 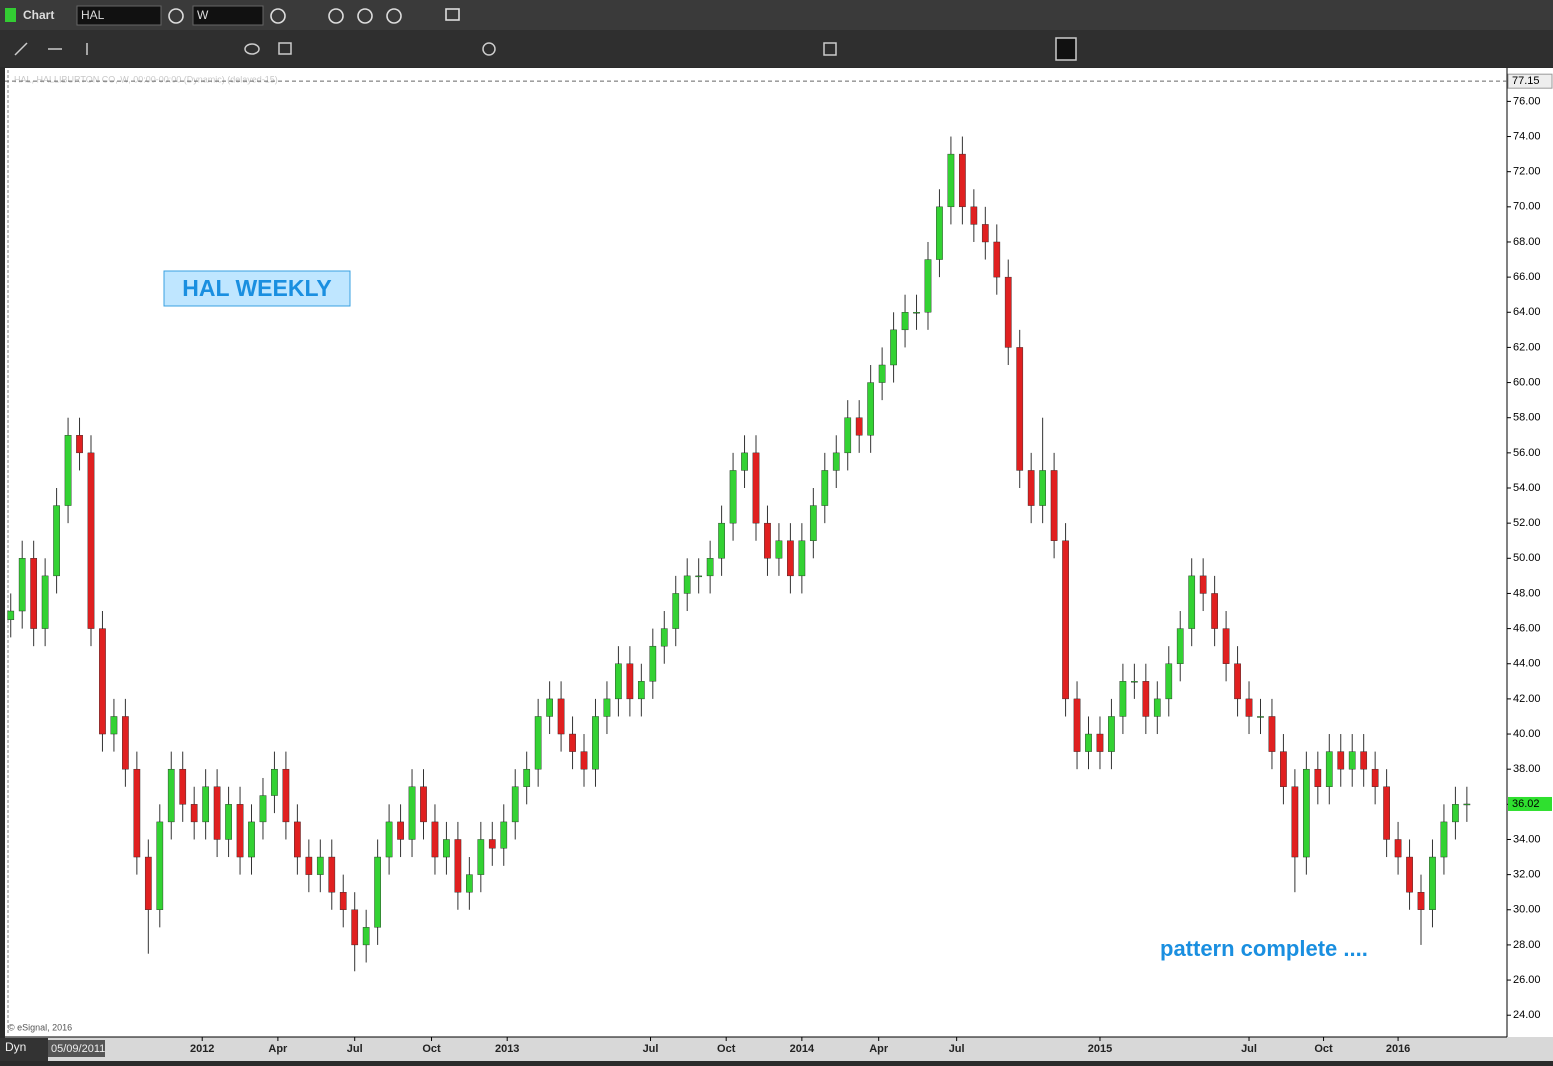 What do you see at coordinates (38, 15) in the screenshot?
I see `app-title: Chart` at bounding box center [38, 15].